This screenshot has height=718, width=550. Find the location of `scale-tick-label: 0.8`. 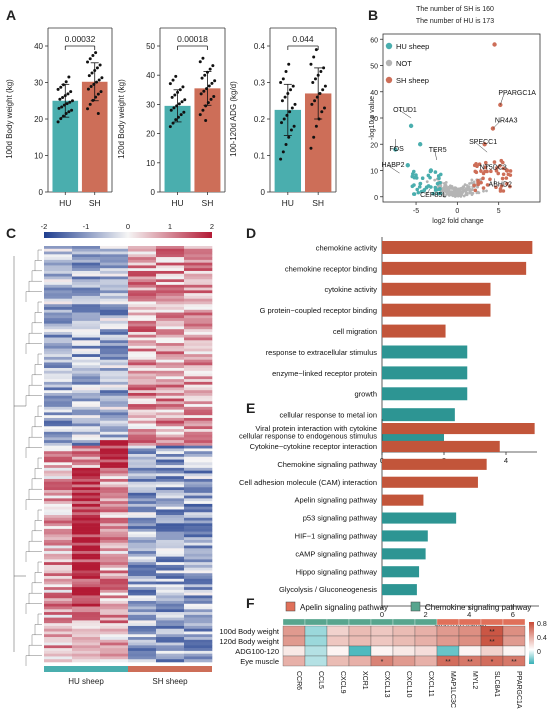

scale-tick-label: 0.8 is located at coordinates (542, 624).